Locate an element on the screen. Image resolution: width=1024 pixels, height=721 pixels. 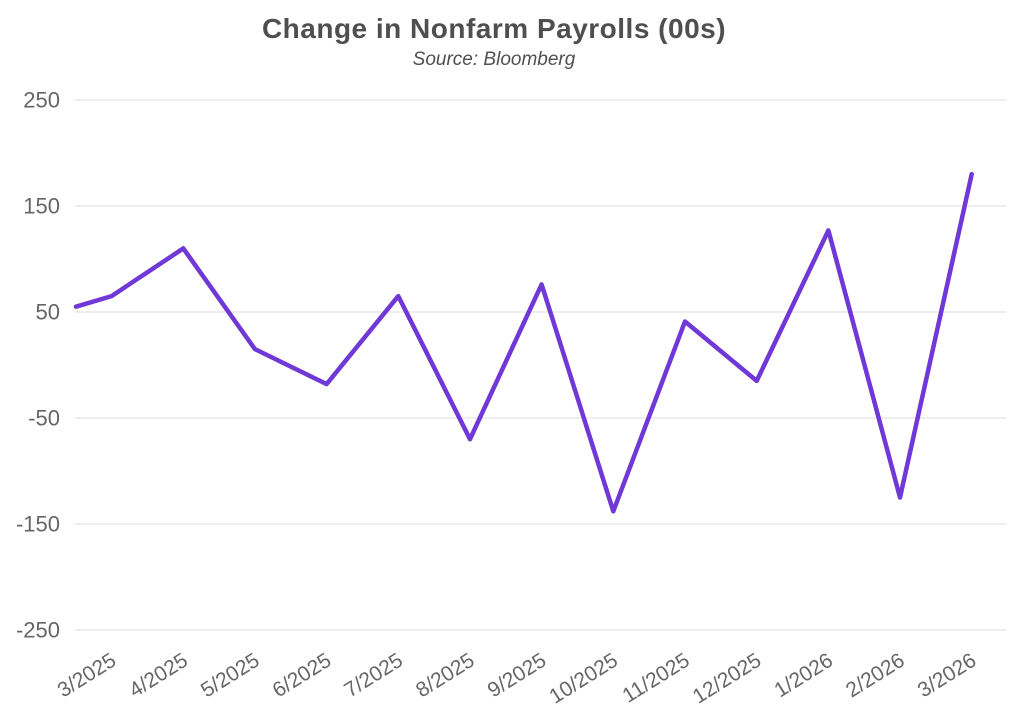
x-tick-label: 10/2025 is located at coordinates (583, 679).